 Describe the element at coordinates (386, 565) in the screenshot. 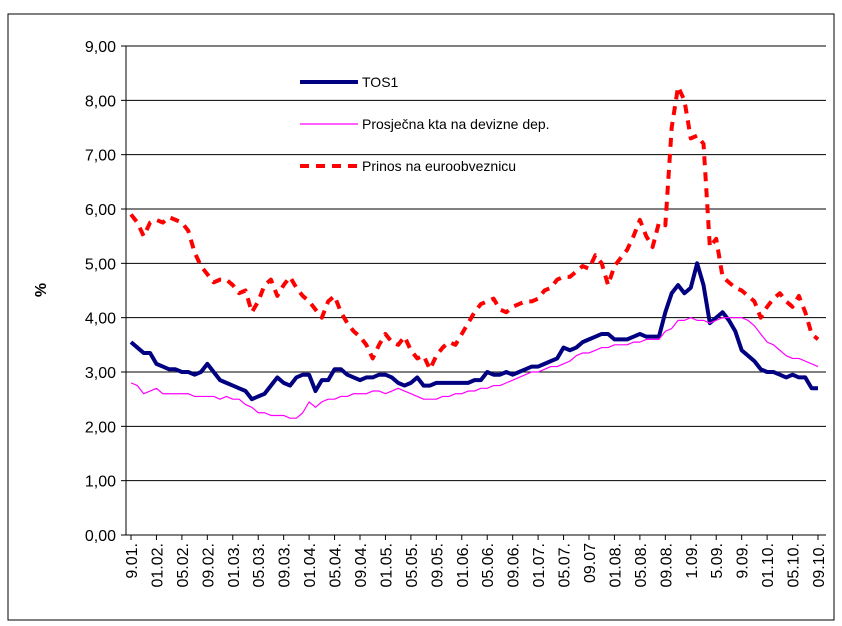

I see `x-tick-label: 01.05.` at that location.